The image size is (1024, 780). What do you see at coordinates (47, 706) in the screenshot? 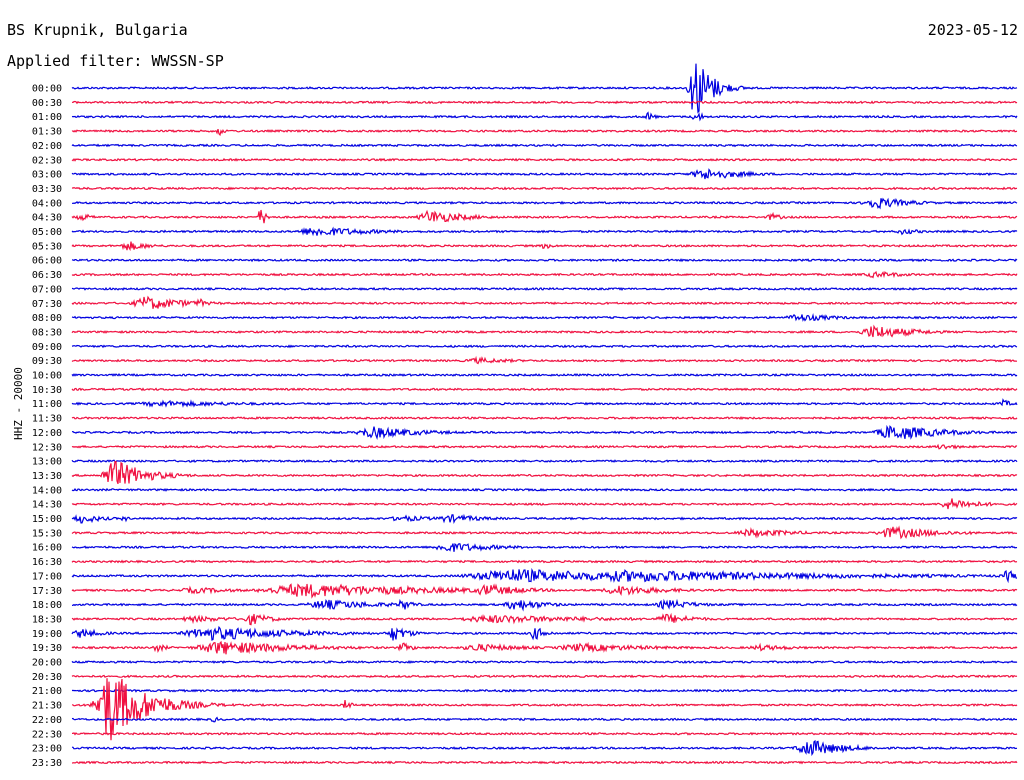
I see `time-tick-label: 21:30` at bounding box center [47, 706].